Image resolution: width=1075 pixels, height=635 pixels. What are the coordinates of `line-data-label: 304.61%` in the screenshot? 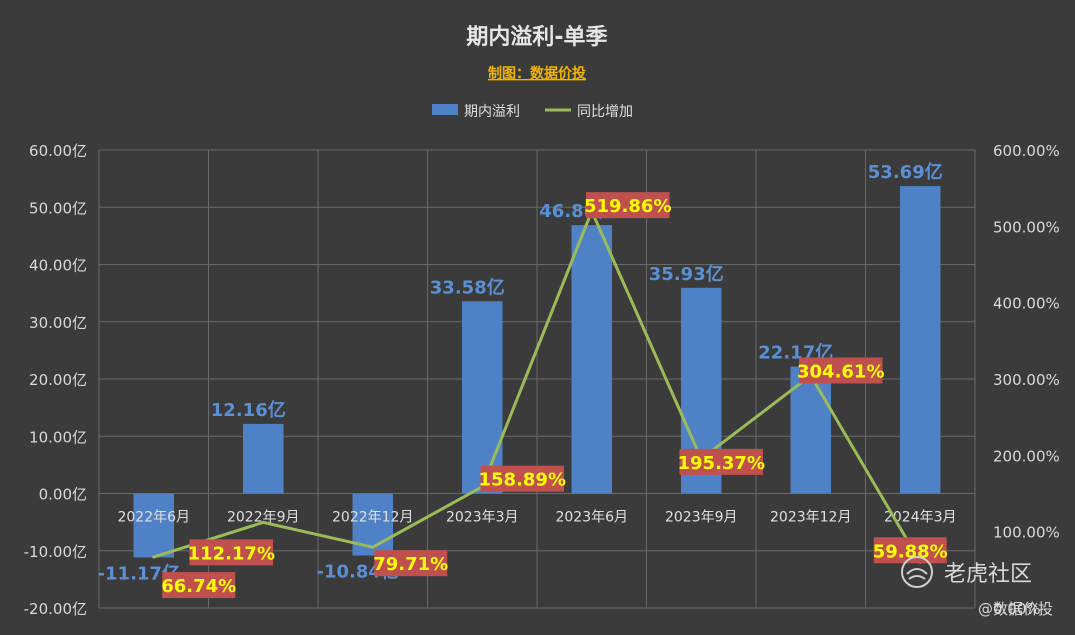 It's located at (841, 371).